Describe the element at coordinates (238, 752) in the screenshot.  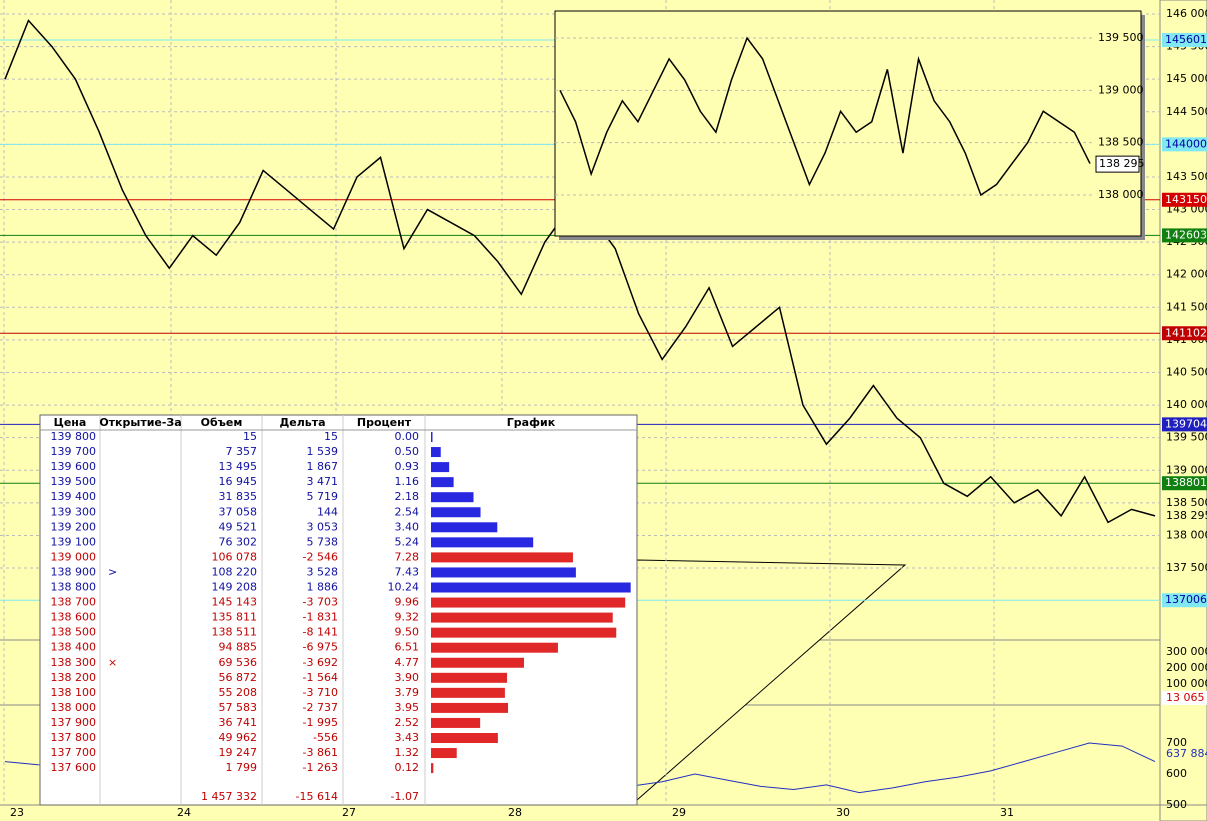
I see `volume-cell: 19 247` at that location.